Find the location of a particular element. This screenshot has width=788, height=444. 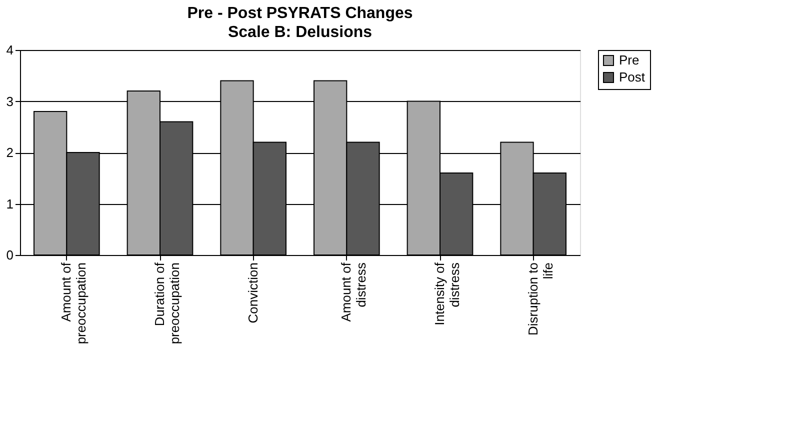

y-tick-label: 1 is located at coordinates (10, 204).